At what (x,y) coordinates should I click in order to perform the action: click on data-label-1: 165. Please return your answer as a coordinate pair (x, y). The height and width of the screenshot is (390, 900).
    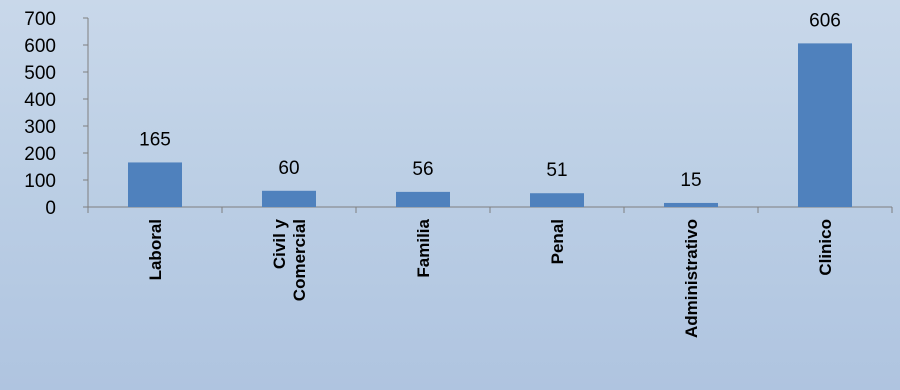
    Looking at the image, I should click on (155, 139).